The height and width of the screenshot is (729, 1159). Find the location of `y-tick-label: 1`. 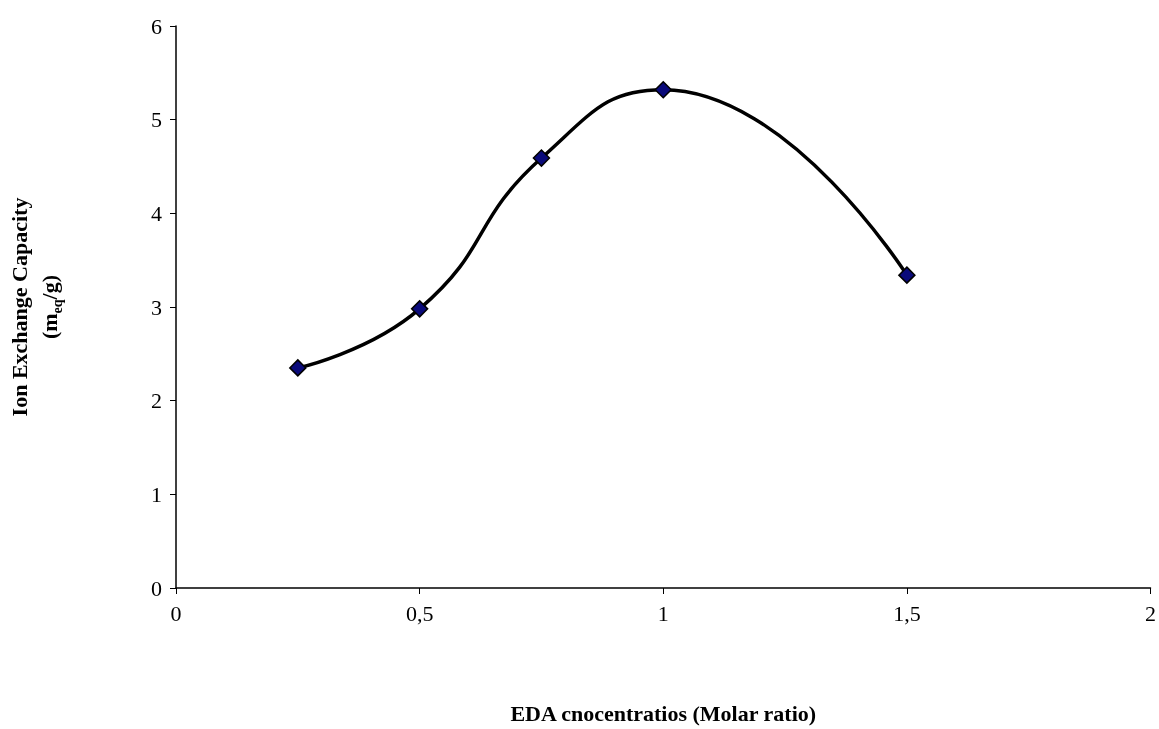

y-tick-label: 1 is located at coordinates (156, 494).